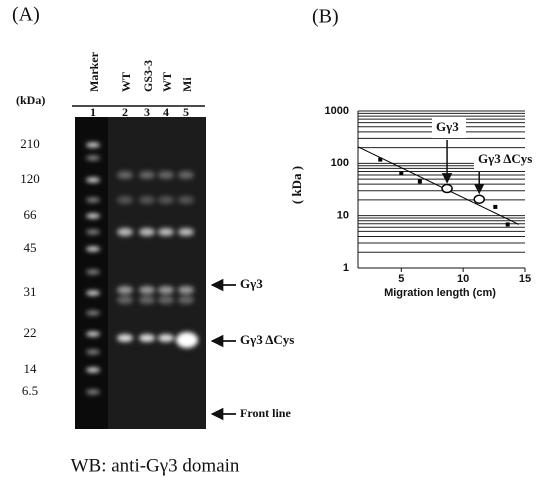 This screenshot has width=550, height=487. Describe the element at coordinates (94, 71) in the screenshot. I see `lane-header: Marker` at that location.